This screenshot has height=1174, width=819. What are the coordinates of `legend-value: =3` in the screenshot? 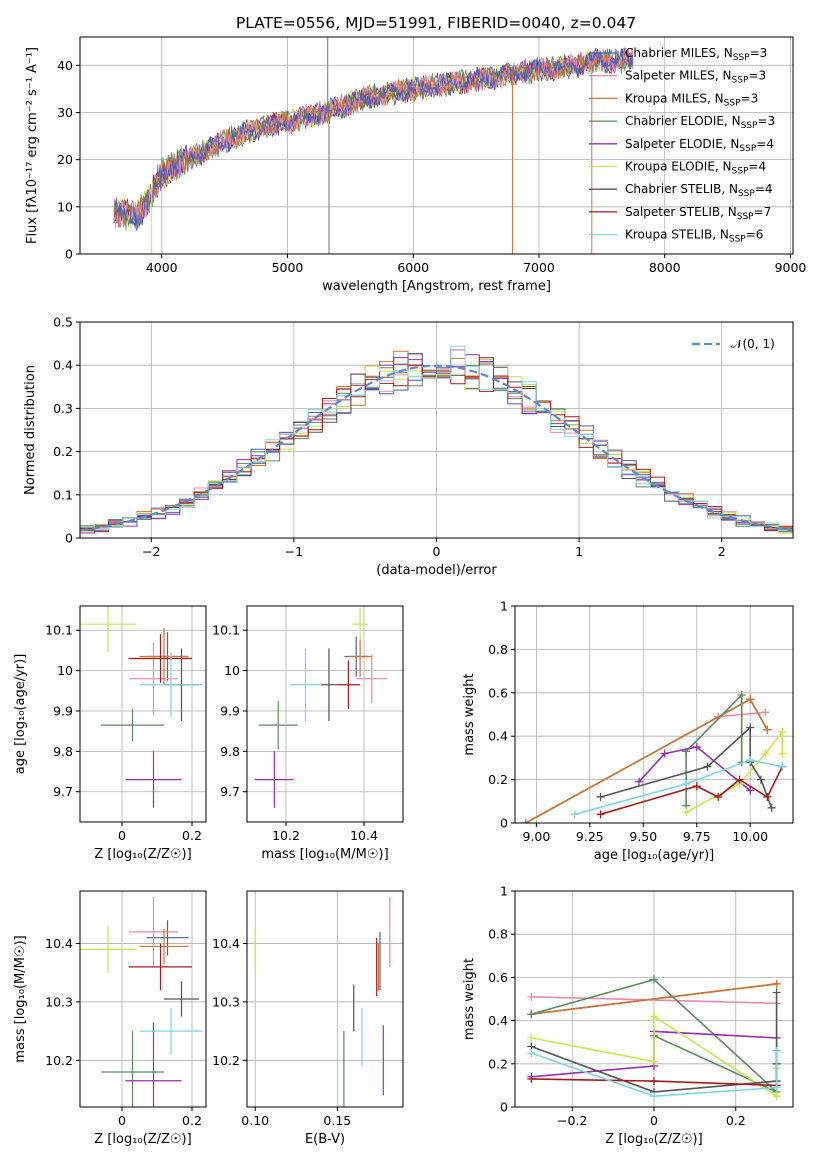 It's located at (759, 53).